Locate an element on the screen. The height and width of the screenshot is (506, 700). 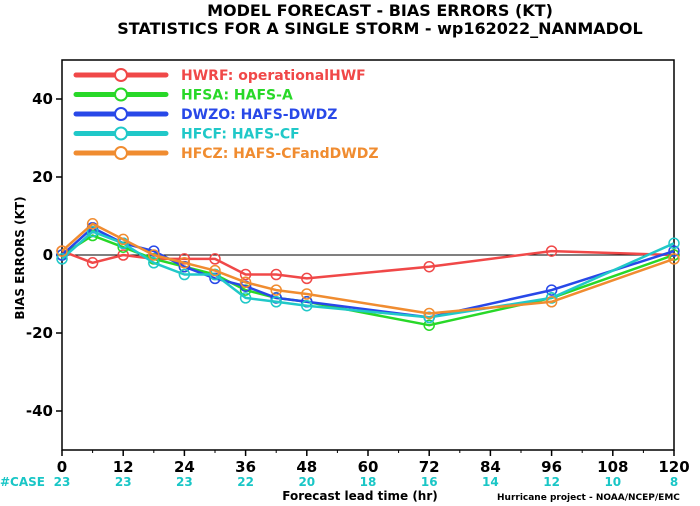
case-count: 16 is located at coordinates (429, 482).